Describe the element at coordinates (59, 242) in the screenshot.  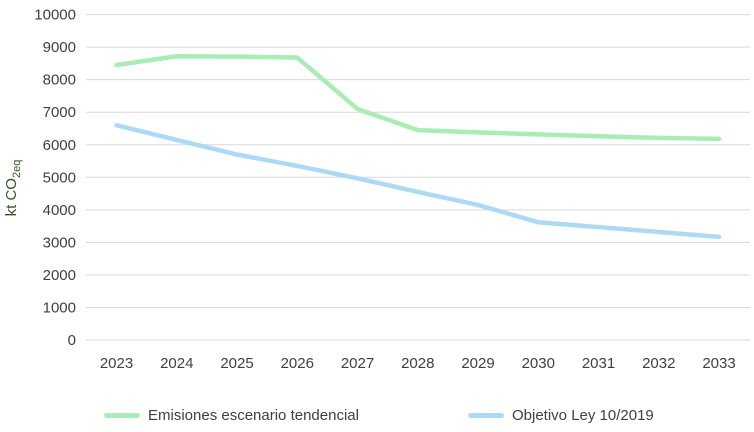
I see `y-tick-label: 3000` at that location.